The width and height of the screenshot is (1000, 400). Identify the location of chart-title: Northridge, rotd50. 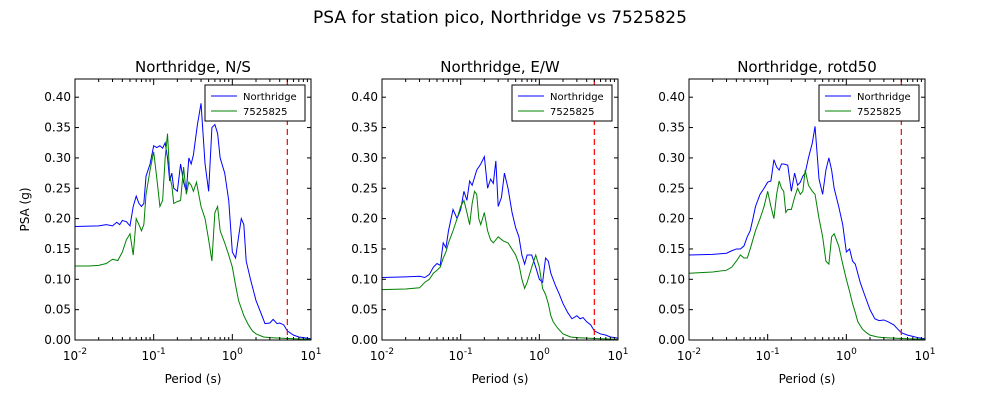
(807, 67).